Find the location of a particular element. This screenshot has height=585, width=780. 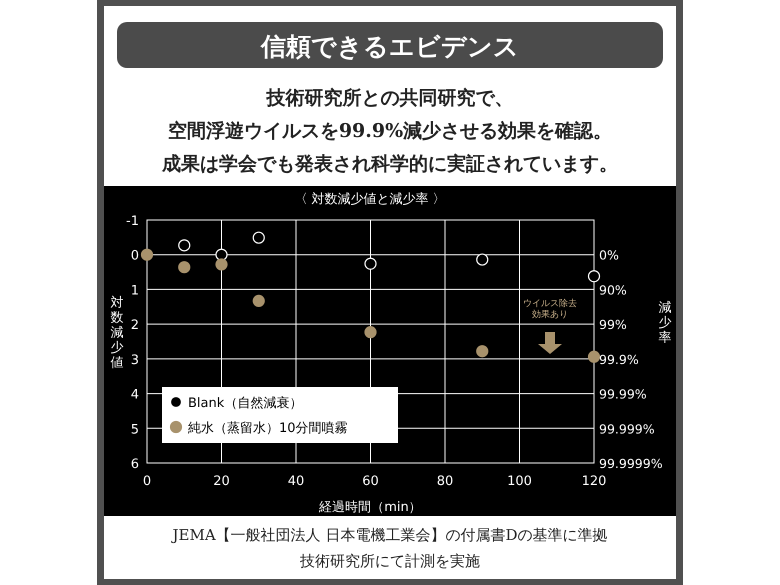

chart-title: 信頼できるエビデンス is located at coordinates (389, 46).